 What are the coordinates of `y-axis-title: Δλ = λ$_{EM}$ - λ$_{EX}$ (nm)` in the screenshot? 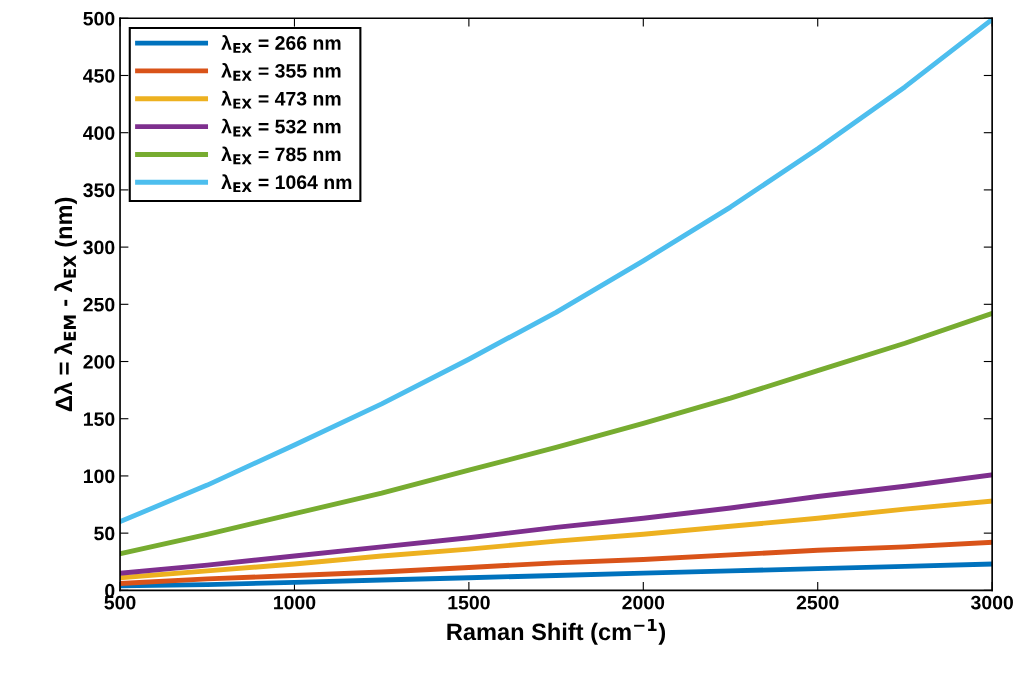 It's located at (65, 304).